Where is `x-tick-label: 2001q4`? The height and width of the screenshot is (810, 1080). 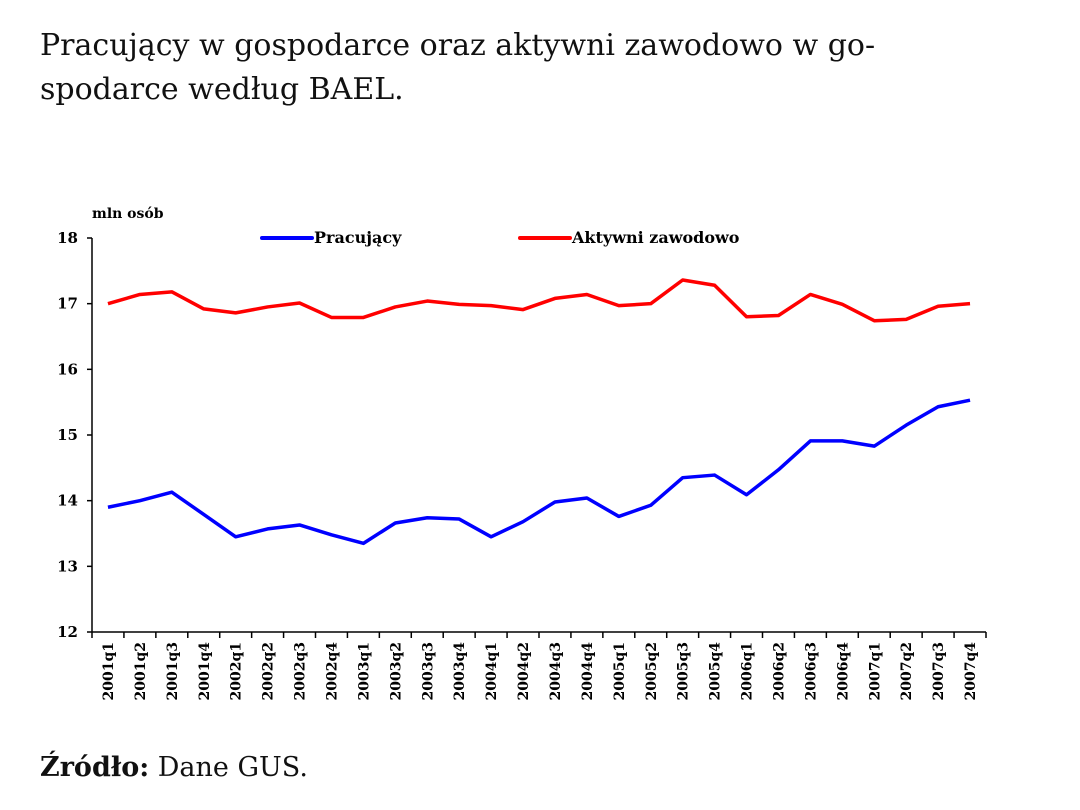
x-tick-label: 2001q4 is located at coordinates (205, 671).